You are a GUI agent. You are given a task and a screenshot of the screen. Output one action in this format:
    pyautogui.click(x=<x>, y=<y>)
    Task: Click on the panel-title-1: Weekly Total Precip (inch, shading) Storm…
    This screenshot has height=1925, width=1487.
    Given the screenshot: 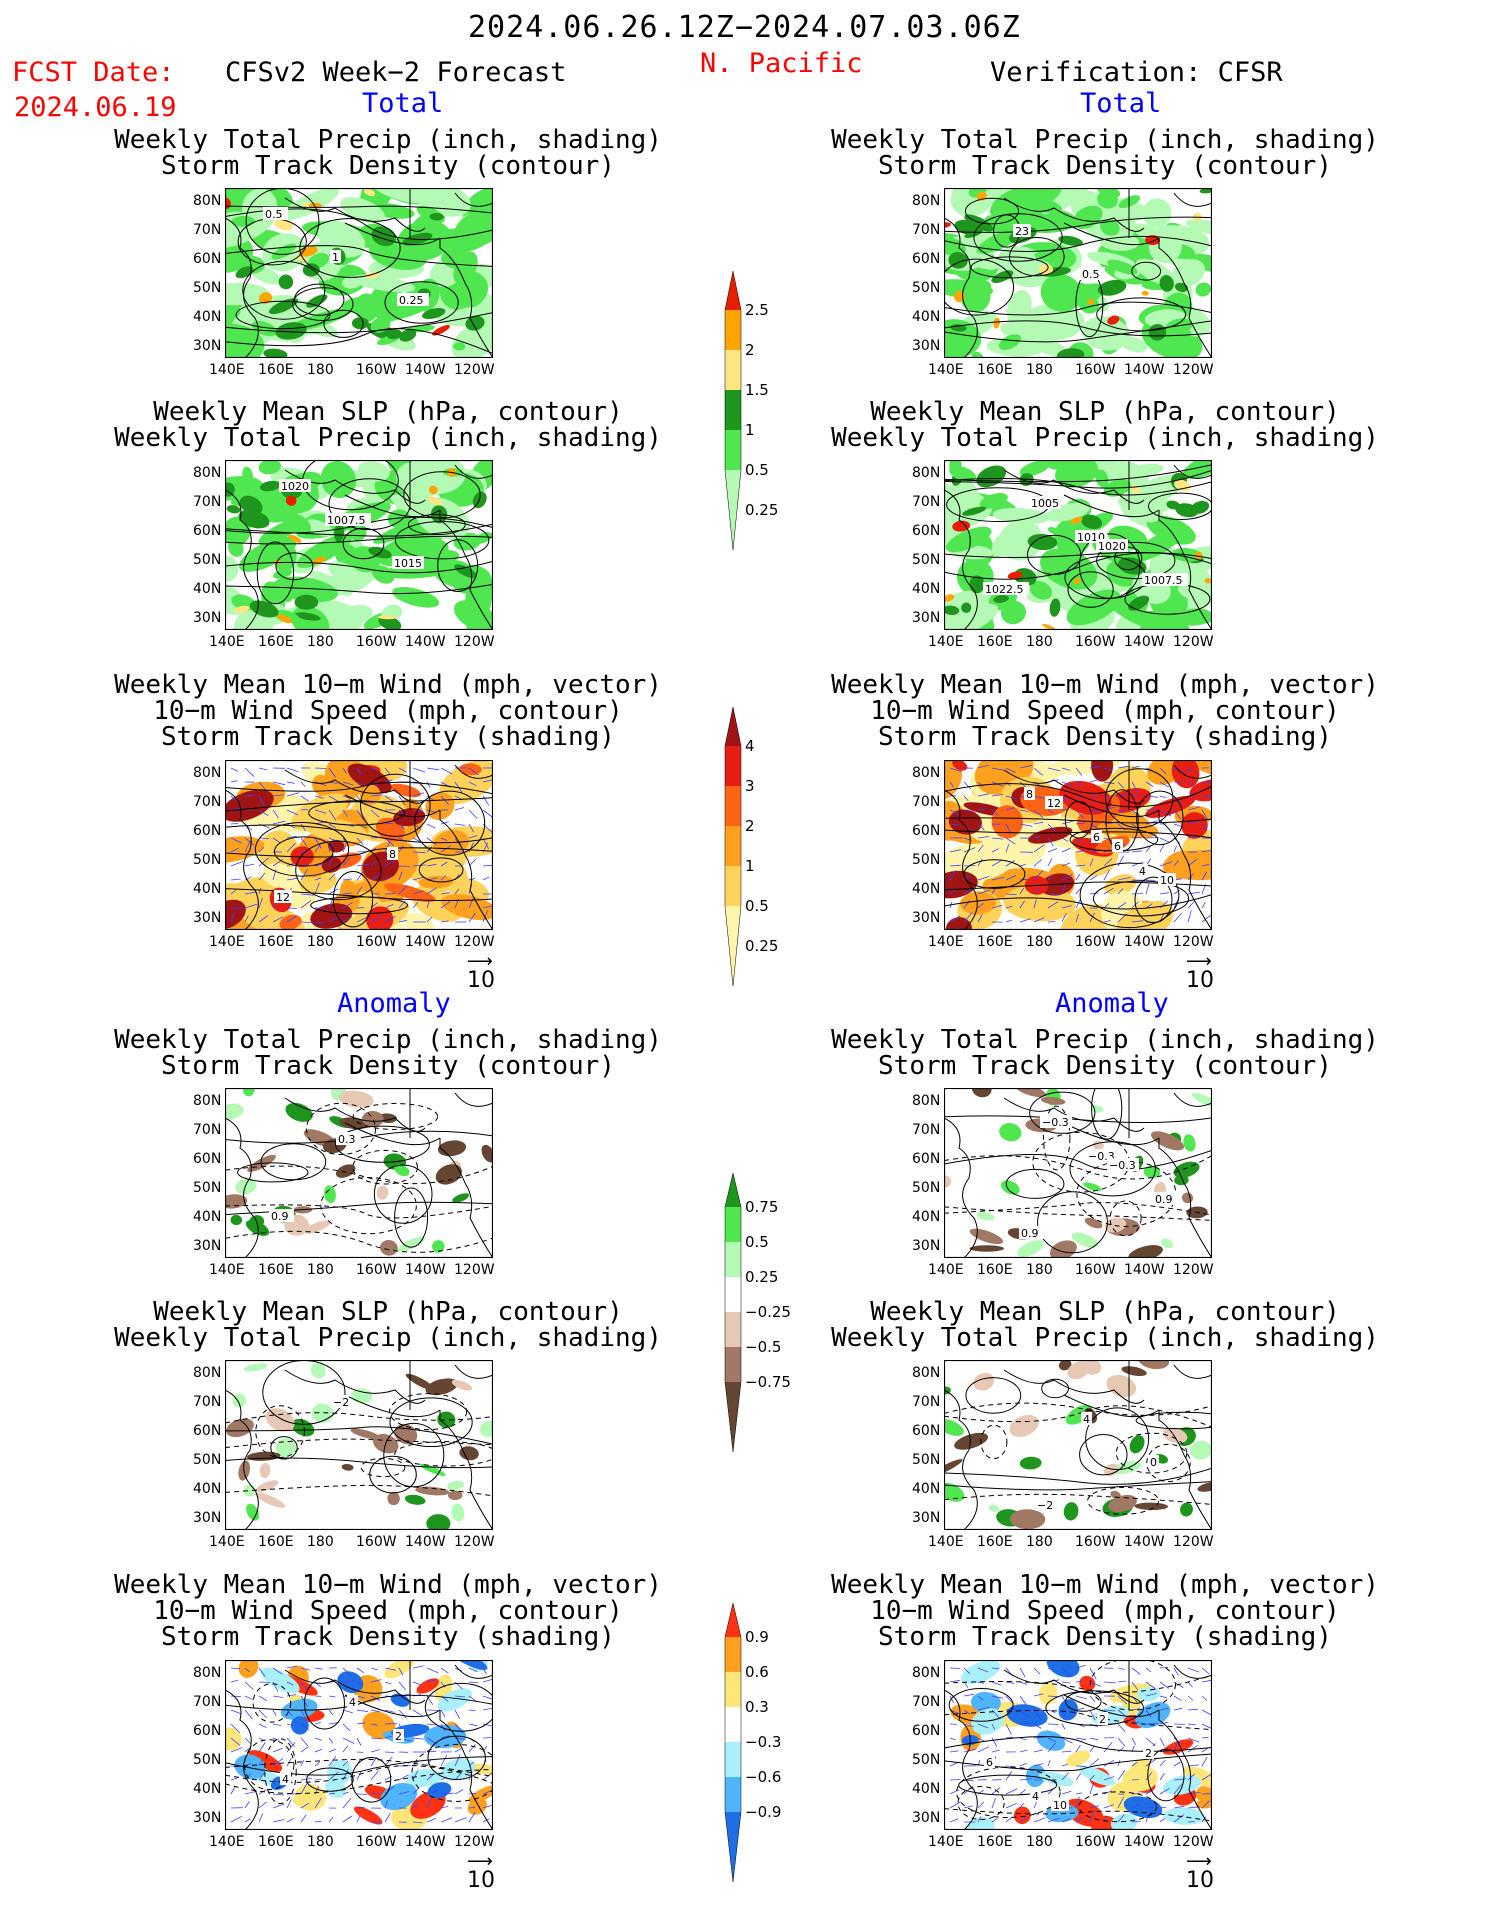 What is the action you would take?
    pyautogui.click(x=388, y=153)
    